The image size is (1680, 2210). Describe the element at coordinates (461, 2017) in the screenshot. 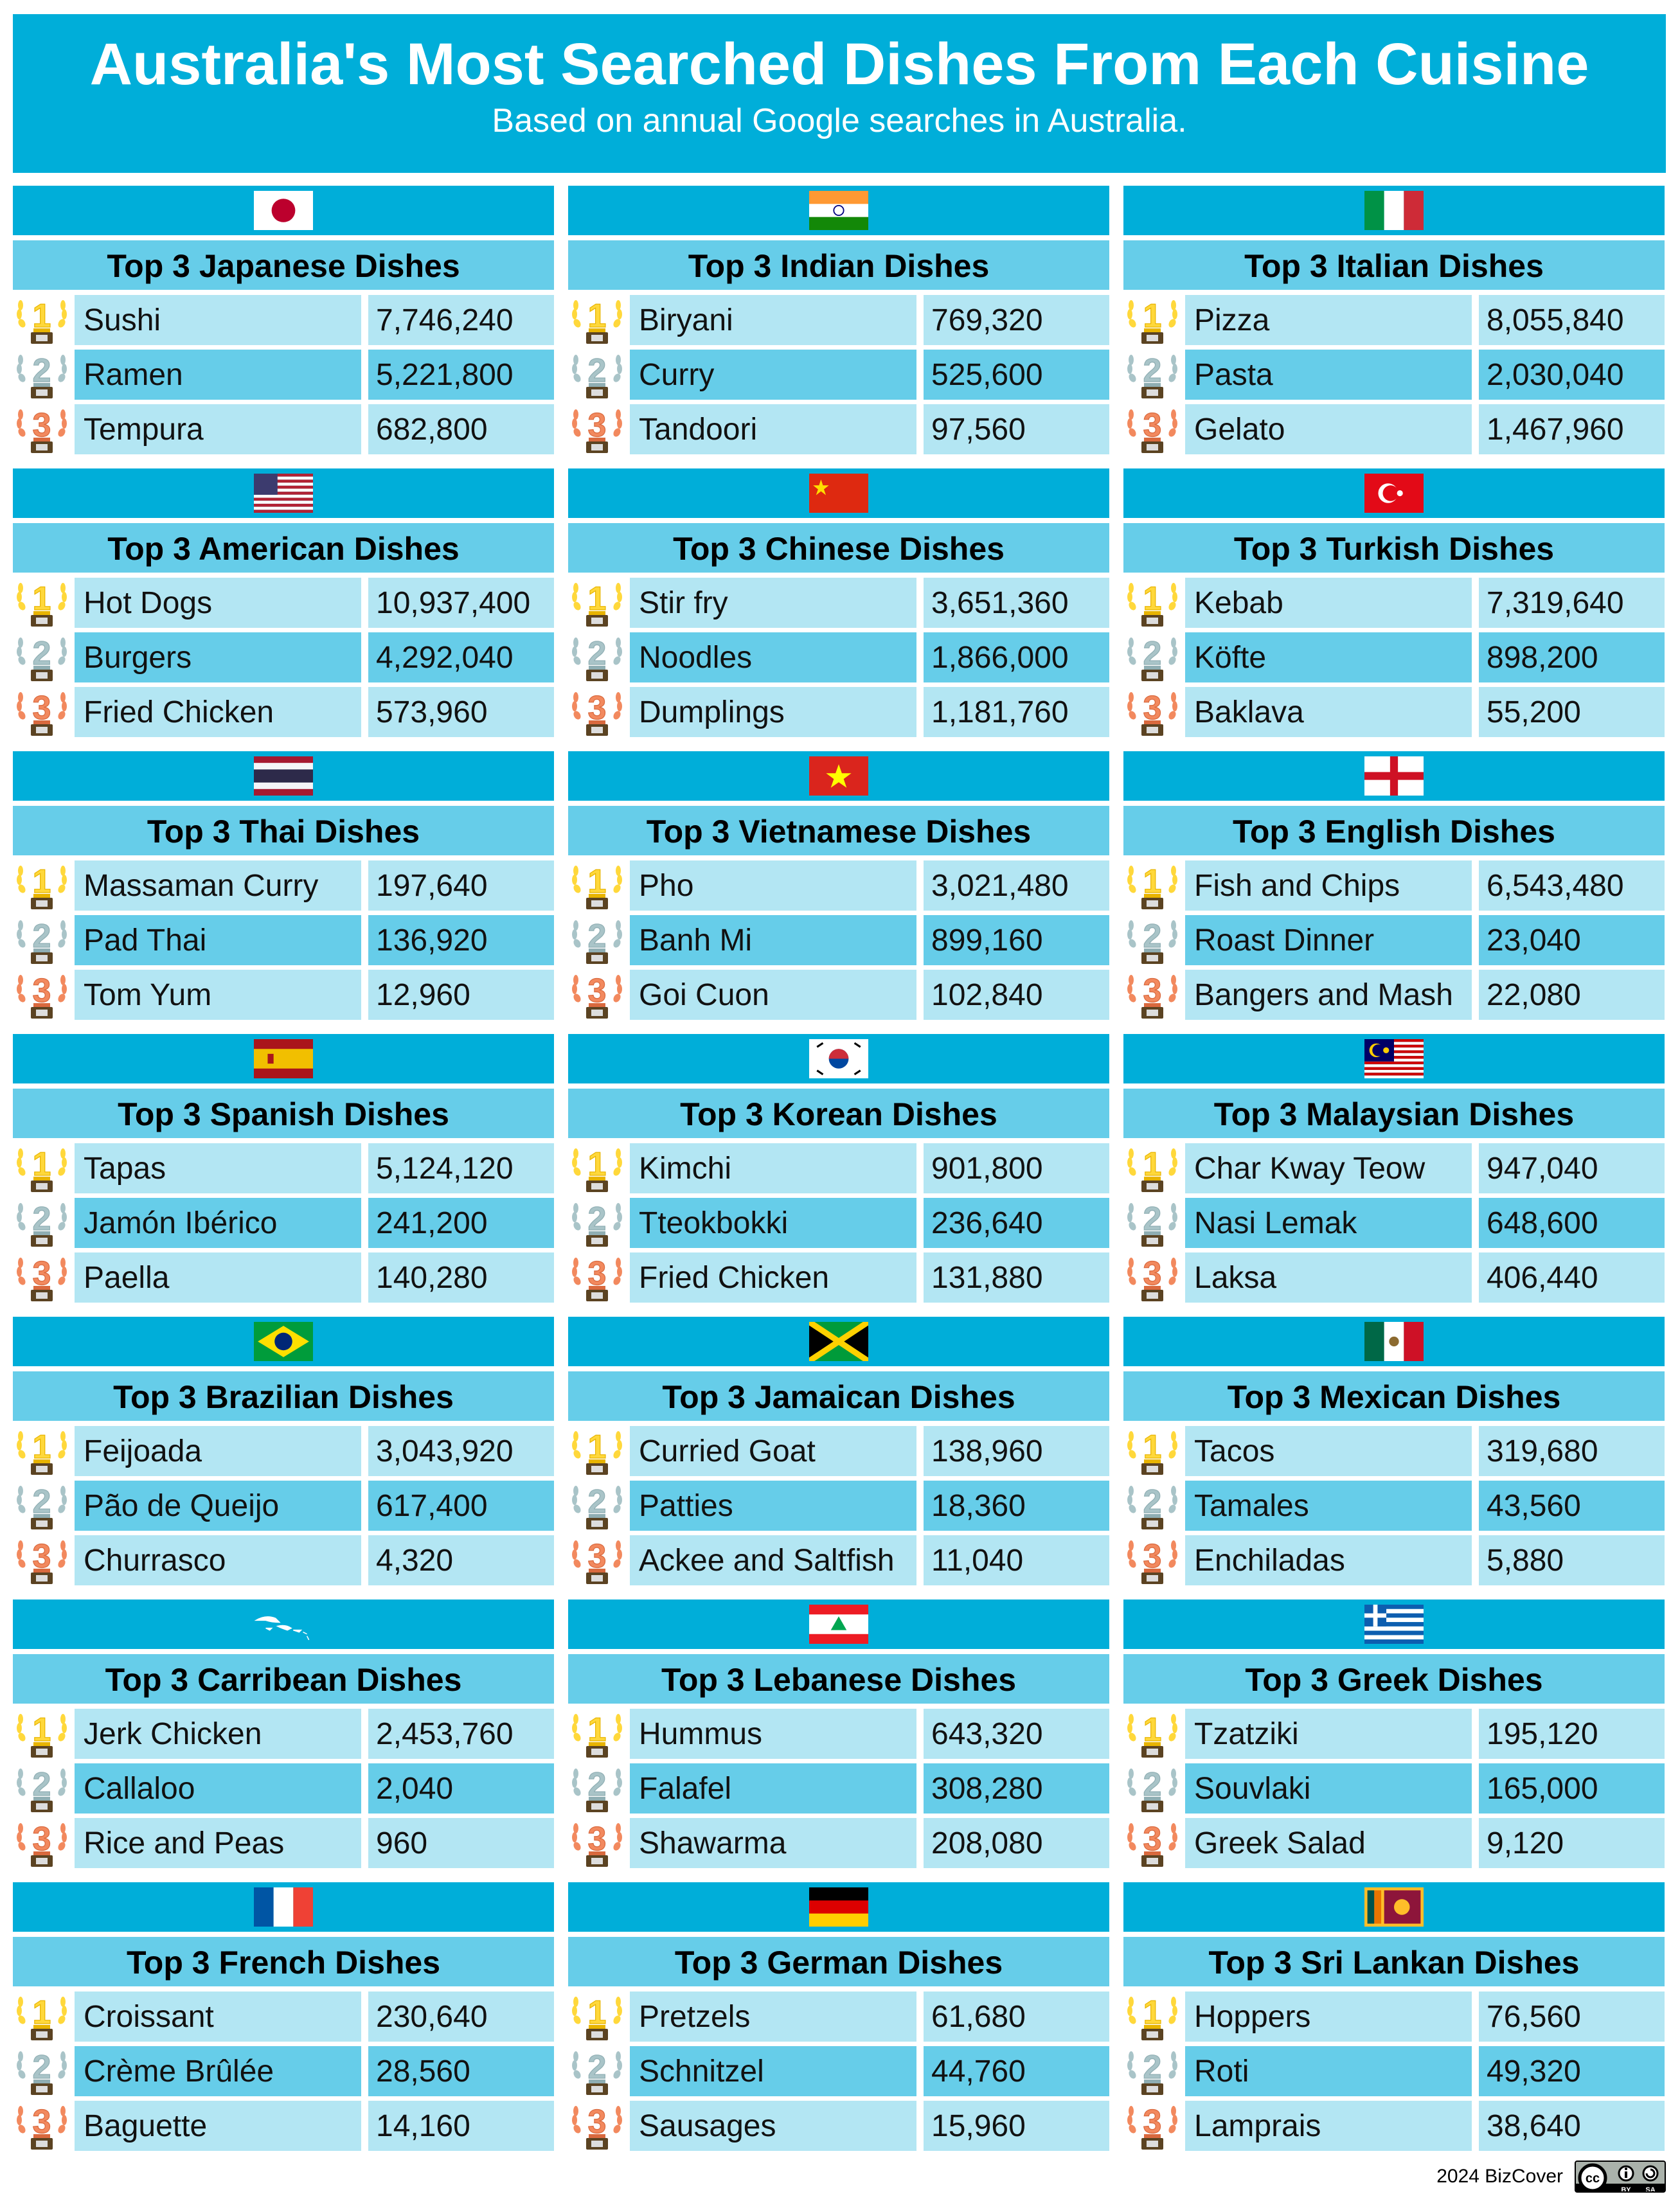

I see `dish-searches: 230,640` at that location.